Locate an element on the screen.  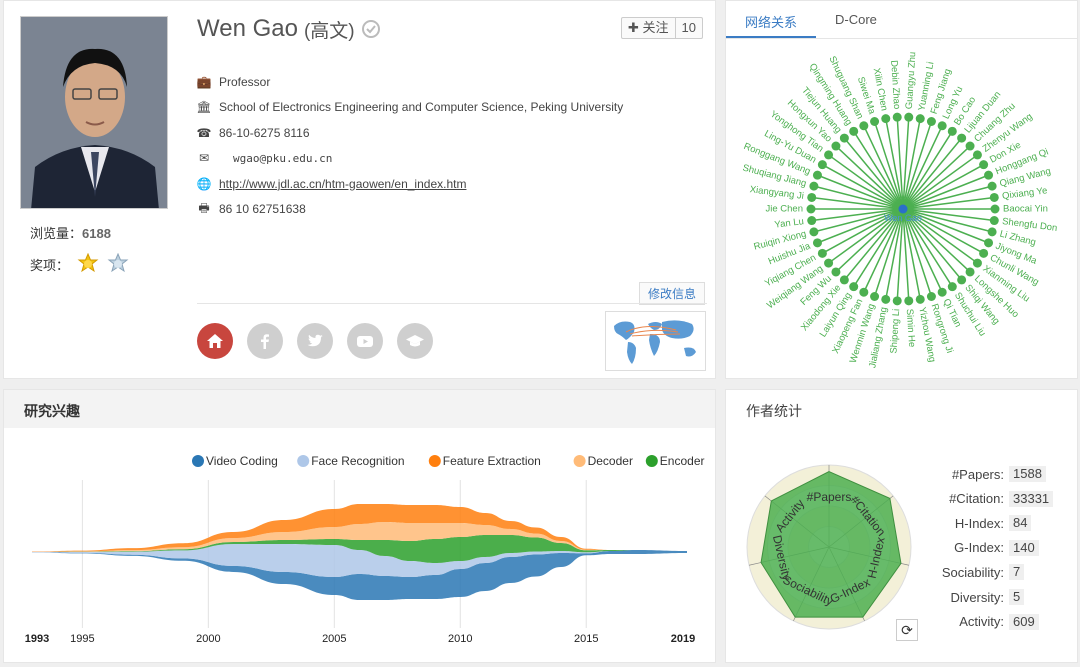
network-node-label: Qixiang Ye is located at coordinates (1025, 193).